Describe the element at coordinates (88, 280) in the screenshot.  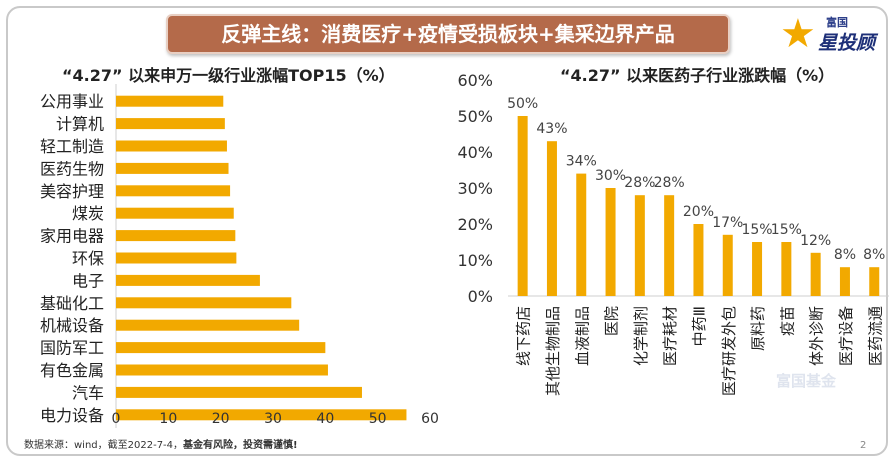
I see `left-category-label: 电子` at that location.